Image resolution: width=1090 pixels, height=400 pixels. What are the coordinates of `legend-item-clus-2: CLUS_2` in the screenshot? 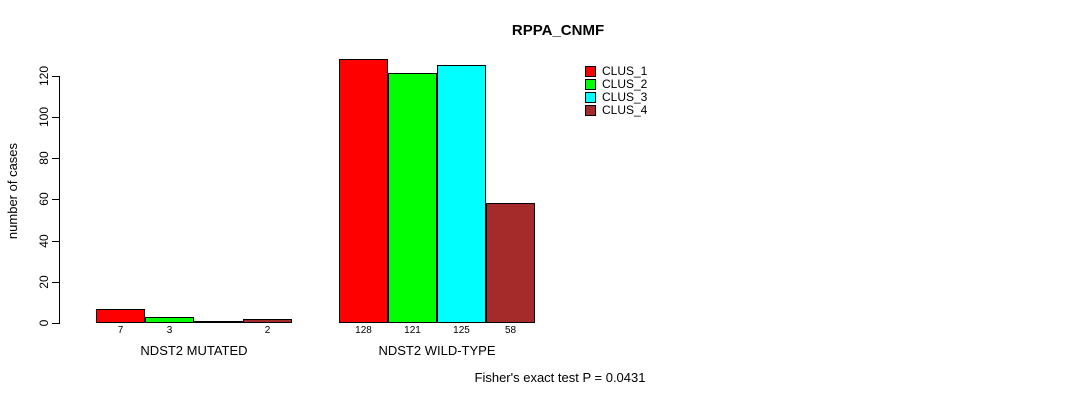 It's located at (616, 84).